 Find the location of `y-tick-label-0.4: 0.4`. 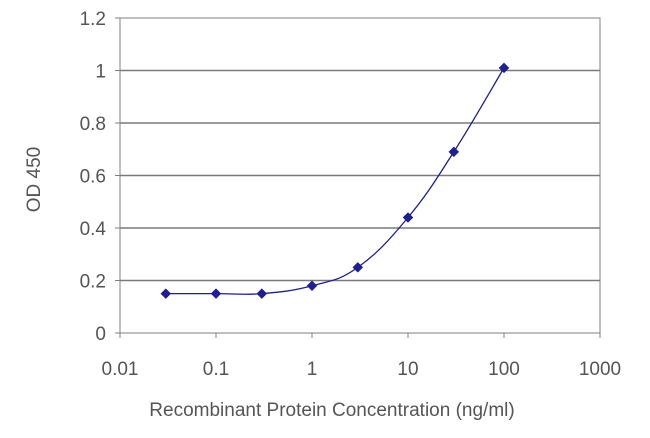

y-tick-label-0.4: 0.4 is located at coordinates (93, 229).